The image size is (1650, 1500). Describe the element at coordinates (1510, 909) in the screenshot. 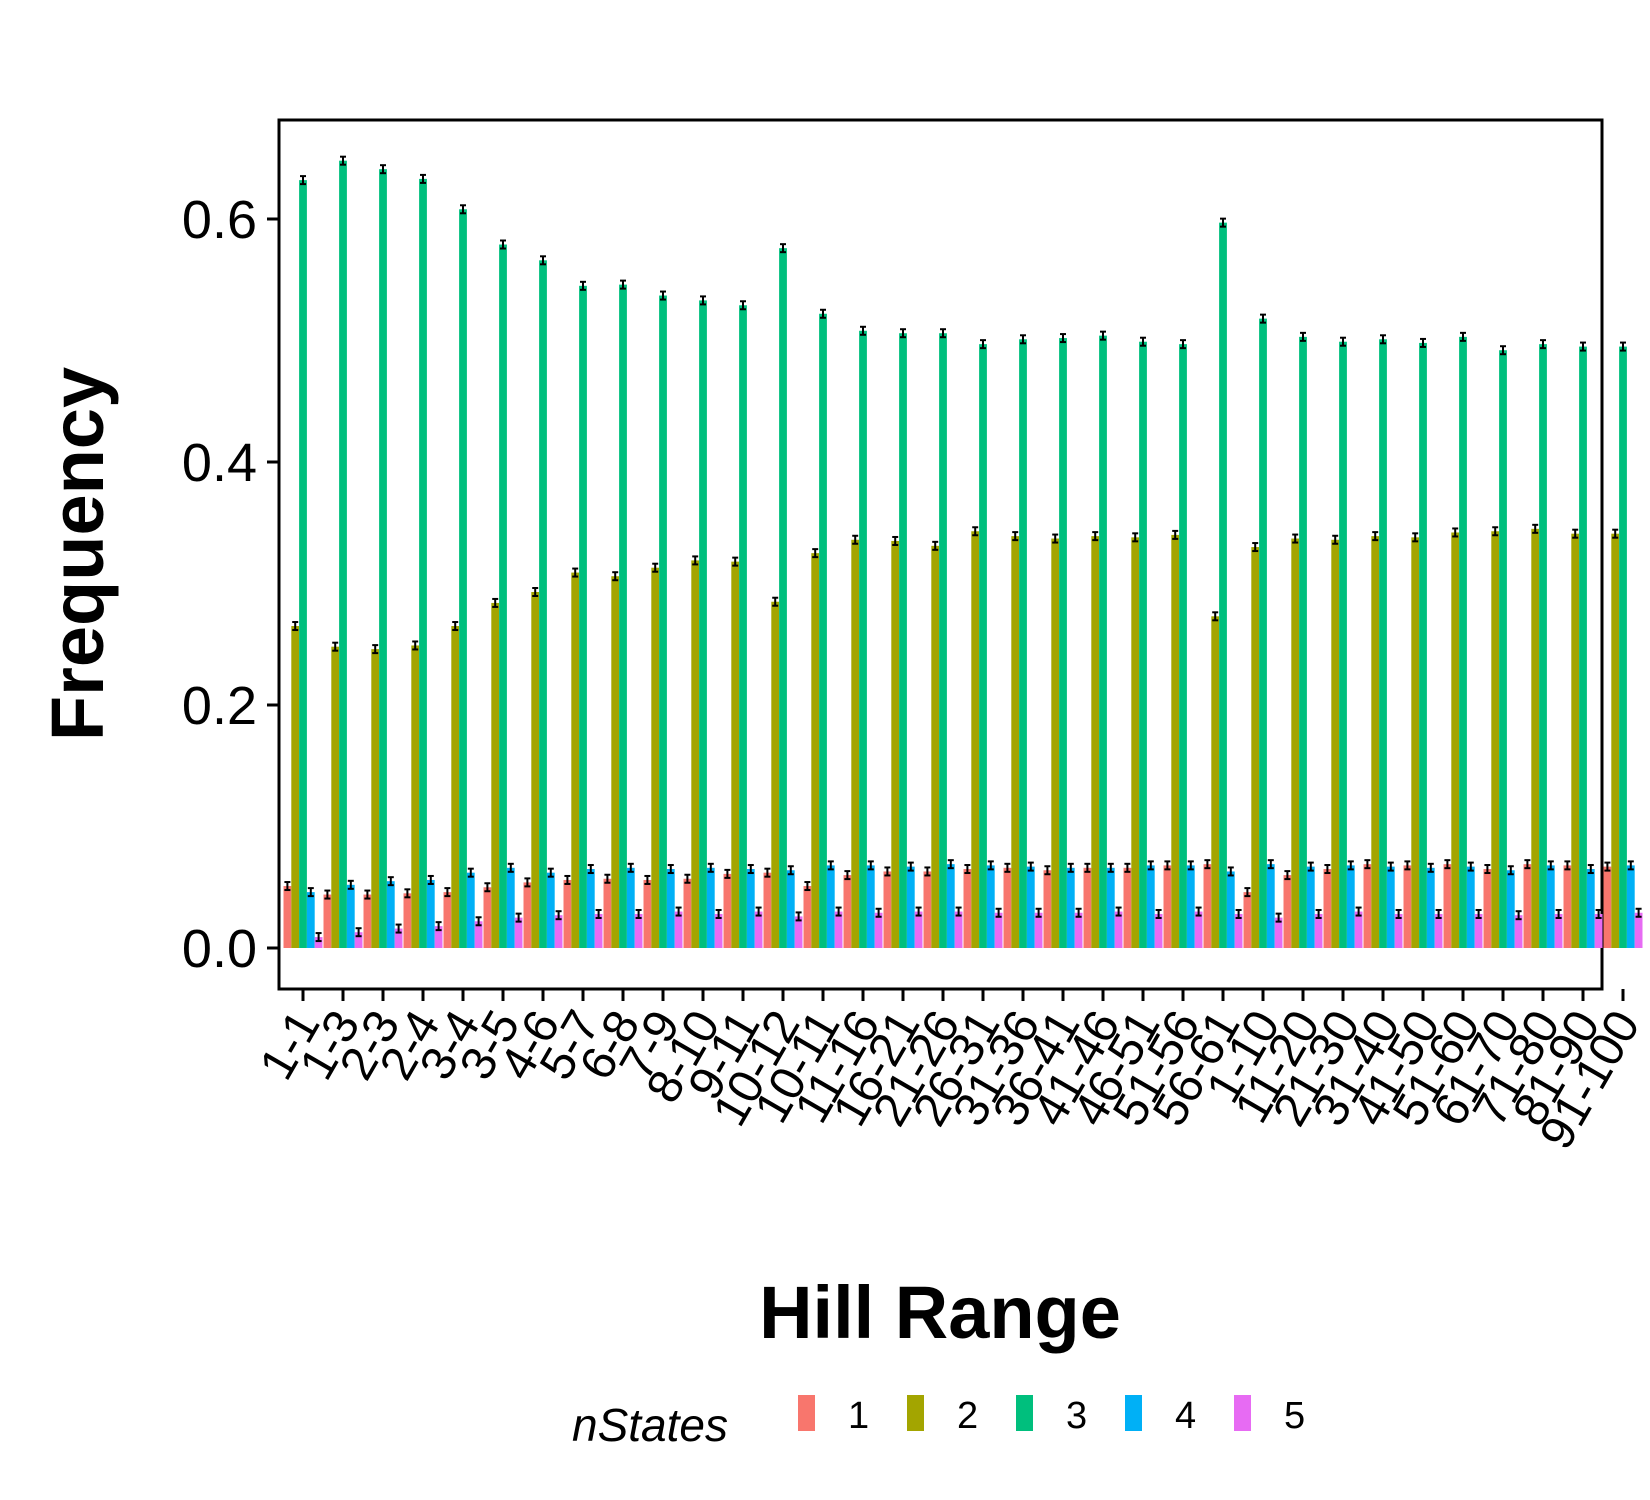

I see `bar-61-70-s4` at that location.